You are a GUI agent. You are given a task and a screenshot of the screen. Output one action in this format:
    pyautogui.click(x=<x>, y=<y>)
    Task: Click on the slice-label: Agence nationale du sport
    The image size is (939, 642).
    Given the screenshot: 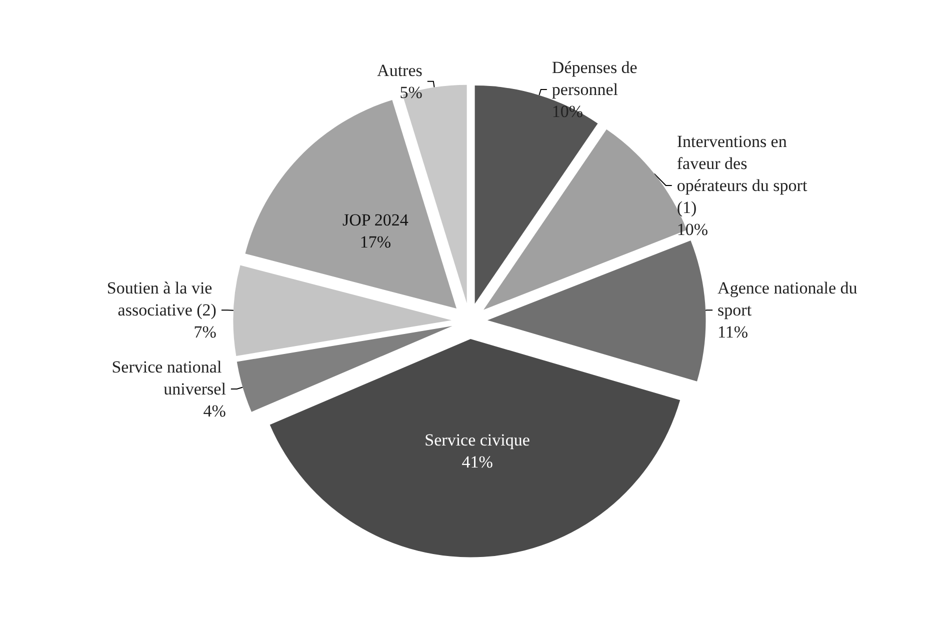 What is the action you would take?
    pyautogui.click(x=790, y=299)
    